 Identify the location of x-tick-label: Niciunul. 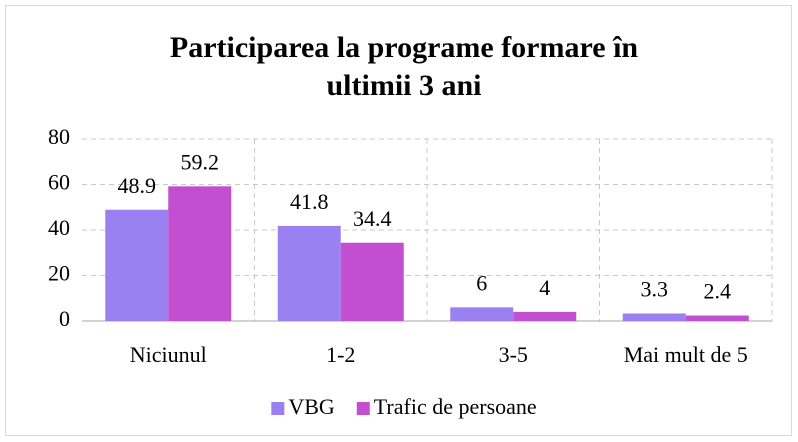
(168, 354).